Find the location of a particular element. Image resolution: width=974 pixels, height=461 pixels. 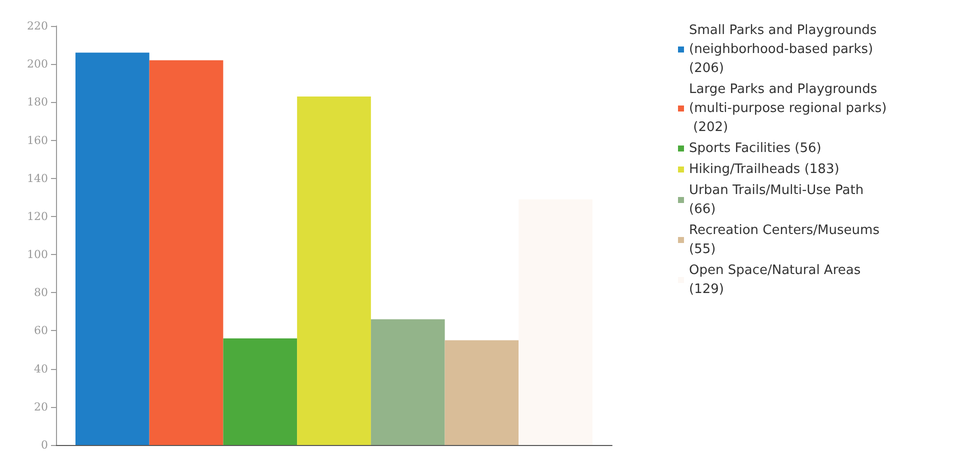

y-tick-label: 100 is located at coordinates (37, 255).